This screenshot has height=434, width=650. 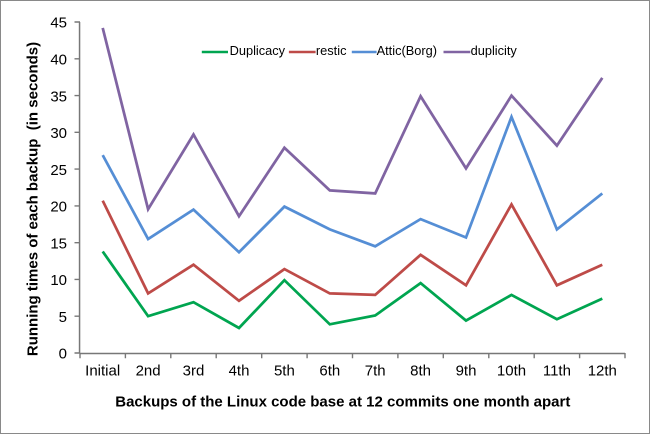 I want to click on svg-text: 0, so click(x=63, y=354).